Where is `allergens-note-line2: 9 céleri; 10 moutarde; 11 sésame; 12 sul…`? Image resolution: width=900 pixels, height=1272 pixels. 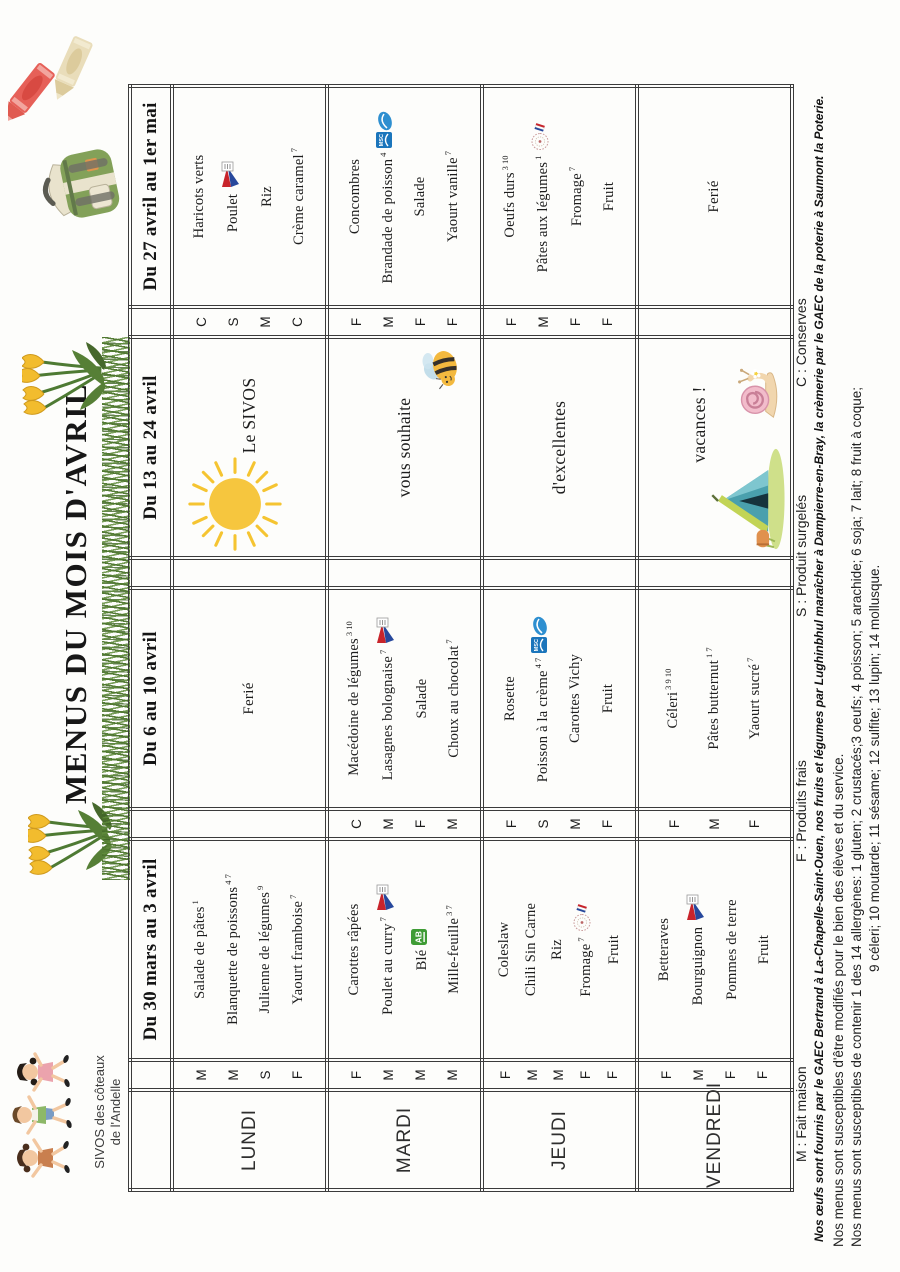
allergens-note-line2: 9 céleri; 10 moutarde; 11 sésame; 12 sul… is located at coordinates (874, 768).